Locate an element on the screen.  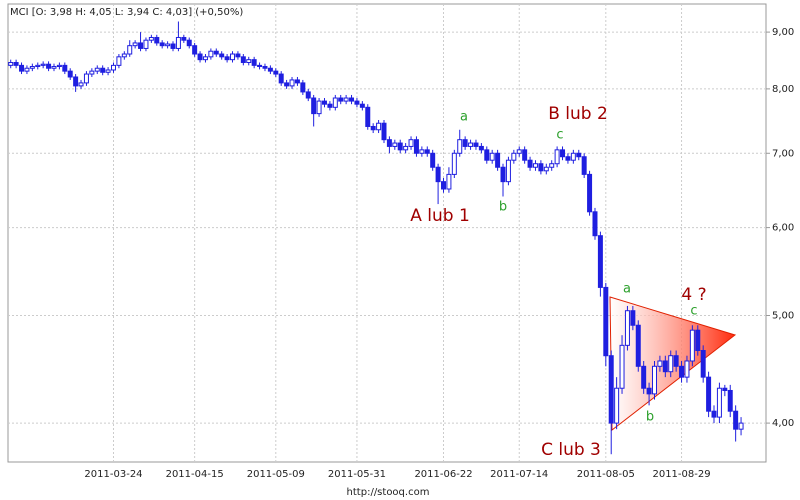
y-tick-label: 4,00 is located at coordinates (783, 423).